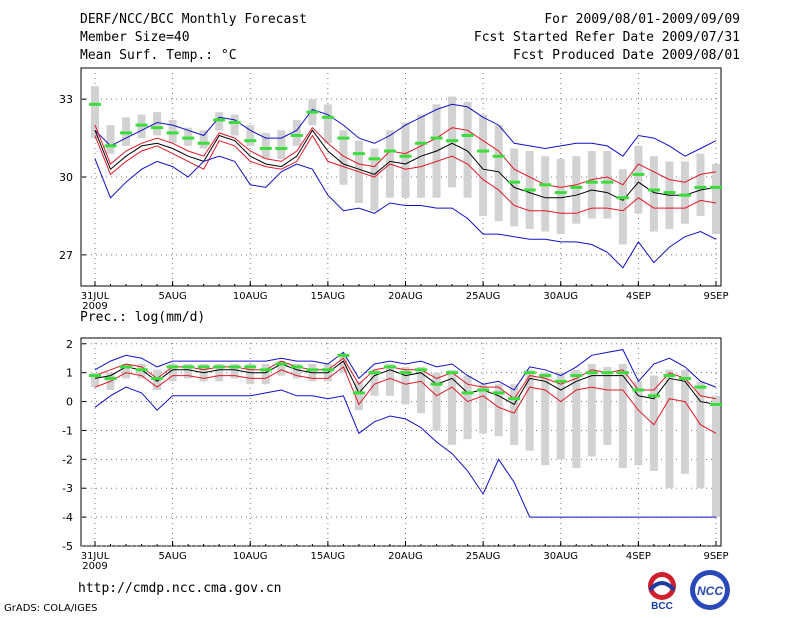 Image resolution: width=800 pixels, height=618 pixels. I want to click on ncc-logo: NCC, so click(710, 590).